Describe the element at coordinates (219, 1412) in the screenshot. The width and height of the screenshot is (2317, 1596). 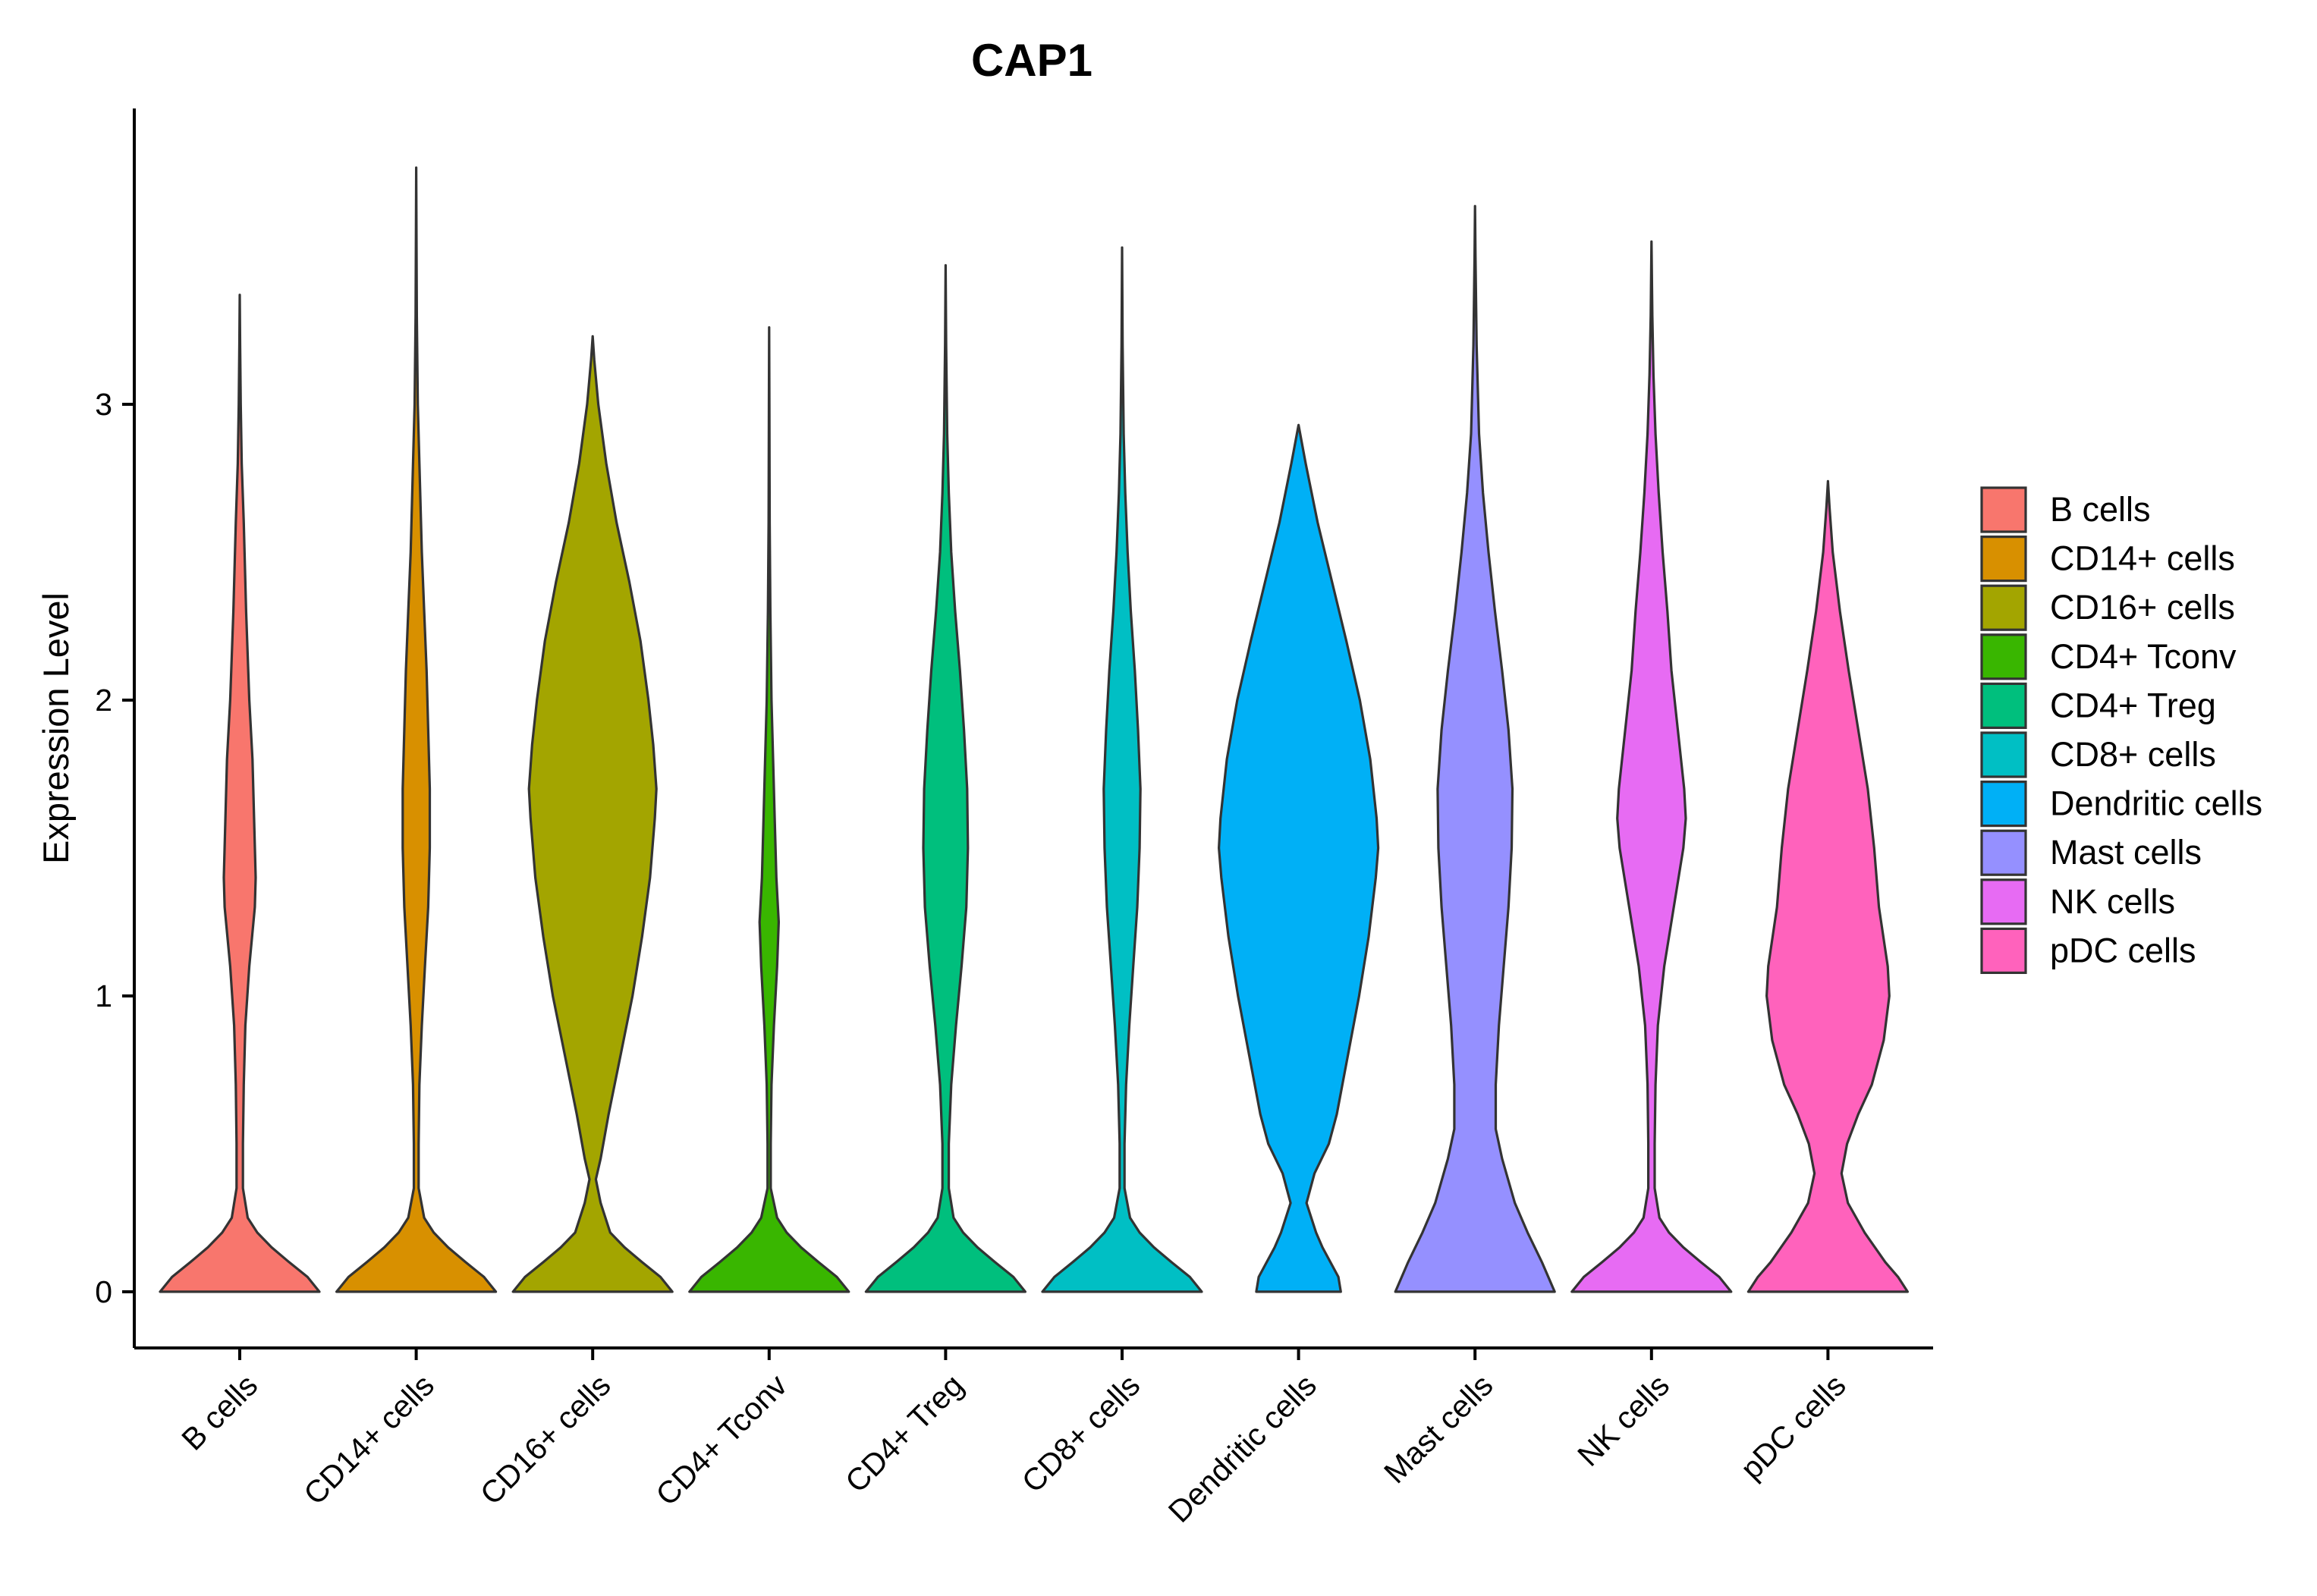
I see `x-tick-label: B cells` at that location.